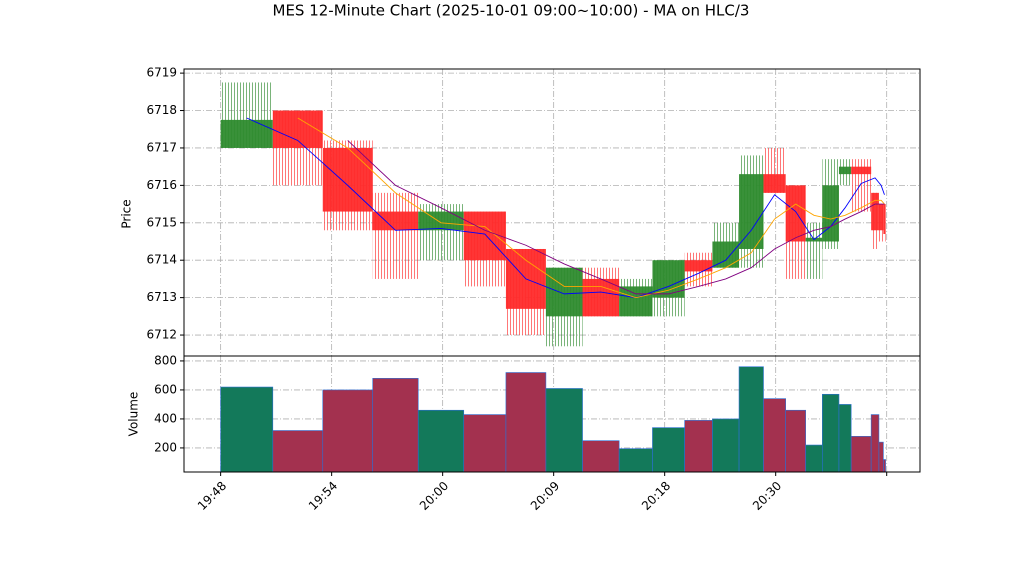  What do you see at coordinates (545, 496) in the screenshot?
I see `x-tick-label: 20:09` at bounding box center [545, 496].